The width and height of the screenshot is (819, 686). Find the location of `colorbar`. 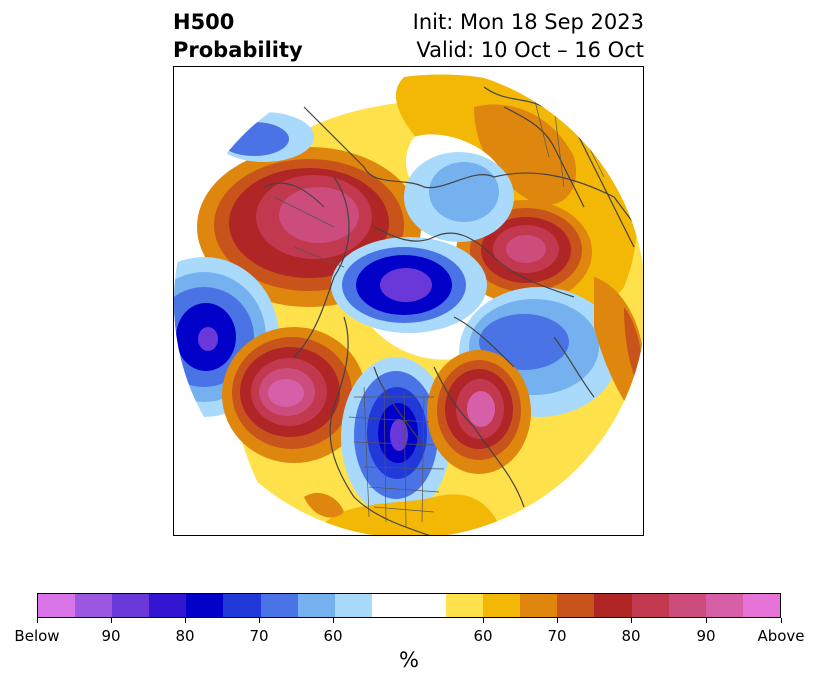

colorbar is located at coordinates (409, 605).